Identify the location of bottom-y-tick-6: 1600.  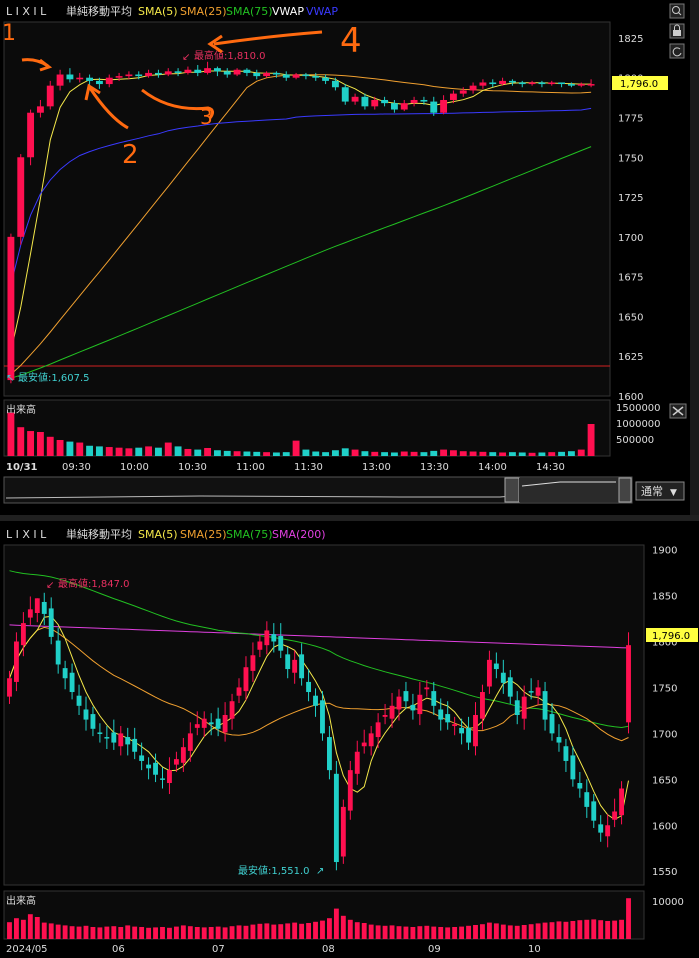
(664, 826).